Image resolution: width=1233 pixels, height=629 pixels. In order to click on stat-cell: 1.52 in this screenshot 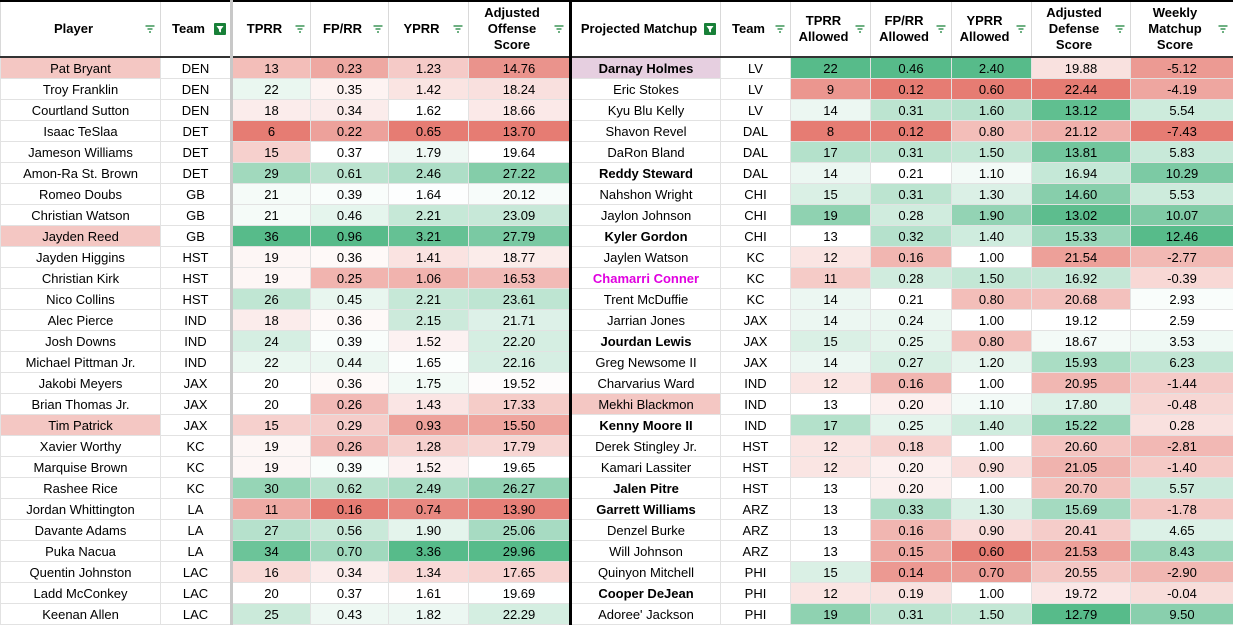, I will do `click(428, 341)`.